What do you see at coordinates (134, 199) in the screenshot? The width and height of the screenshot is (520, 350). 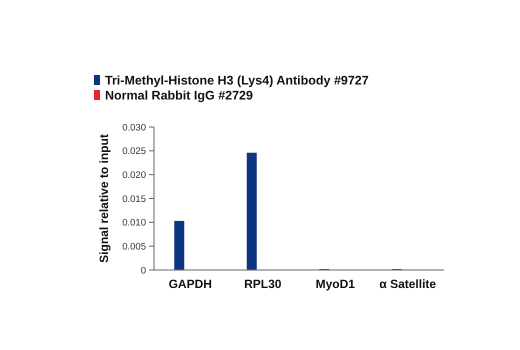 I see `y-tick-label: 0.015` at bounding box center [134, 199].